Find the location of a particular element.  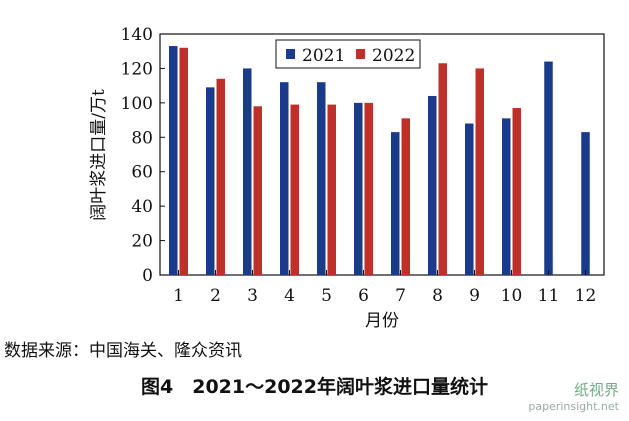

x-axis-label: 月份 is located at coordinates (382, 320).